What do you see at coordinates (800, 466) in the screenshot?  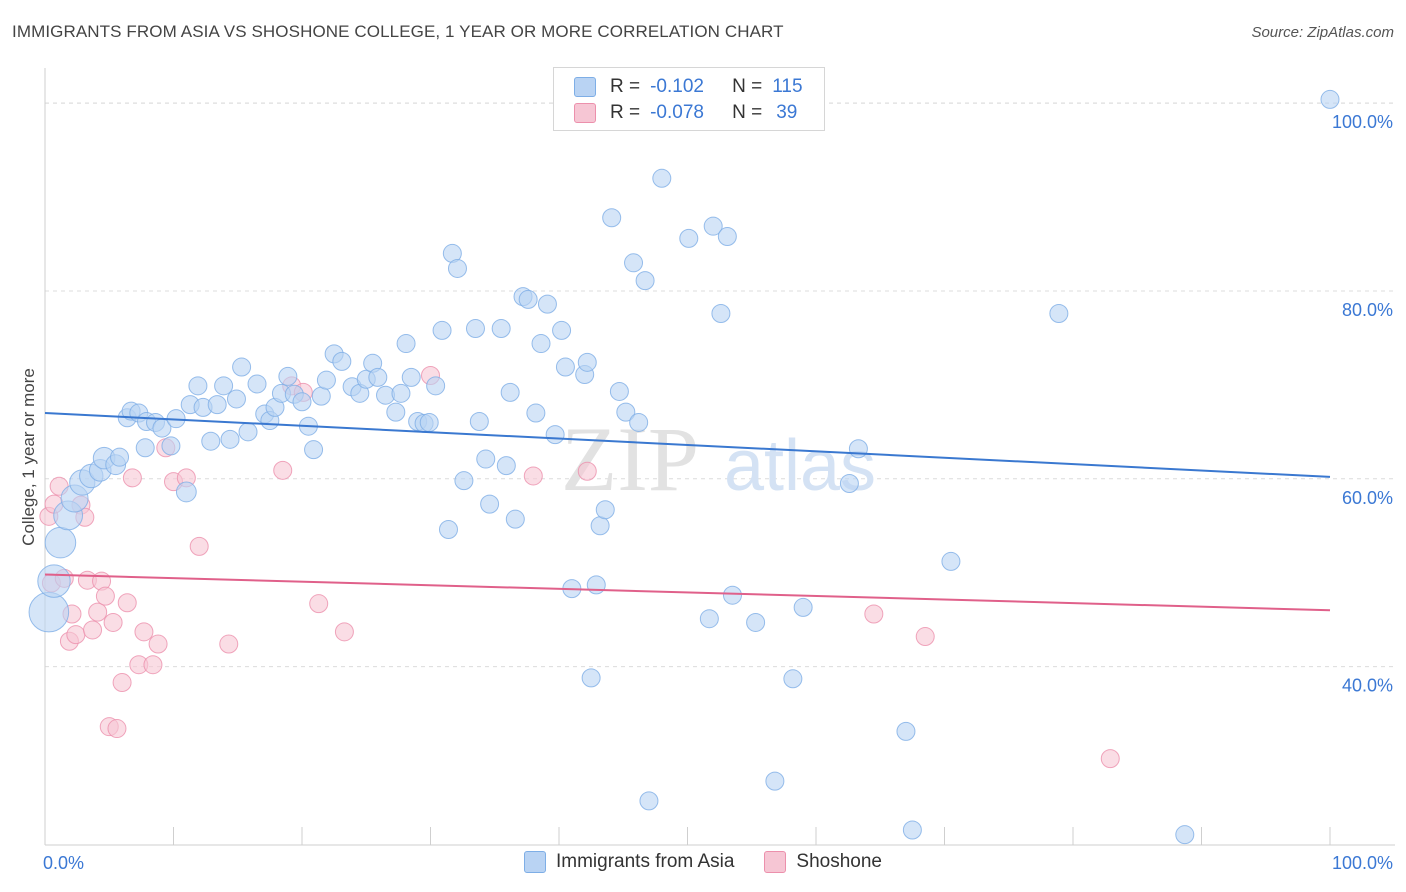 I see `watermark-atlas: atlas` at bounding box center [800, 466].